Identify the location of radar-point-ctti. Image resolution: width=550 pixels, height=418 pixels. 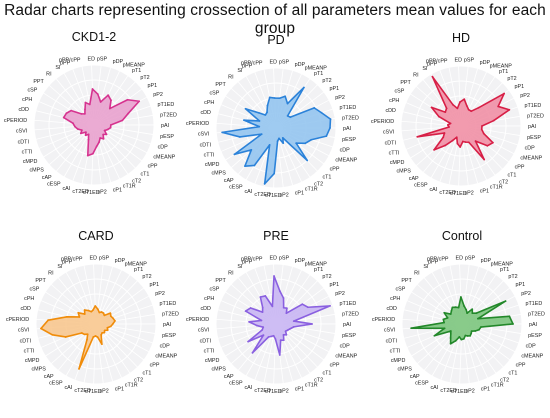
(262, 329).